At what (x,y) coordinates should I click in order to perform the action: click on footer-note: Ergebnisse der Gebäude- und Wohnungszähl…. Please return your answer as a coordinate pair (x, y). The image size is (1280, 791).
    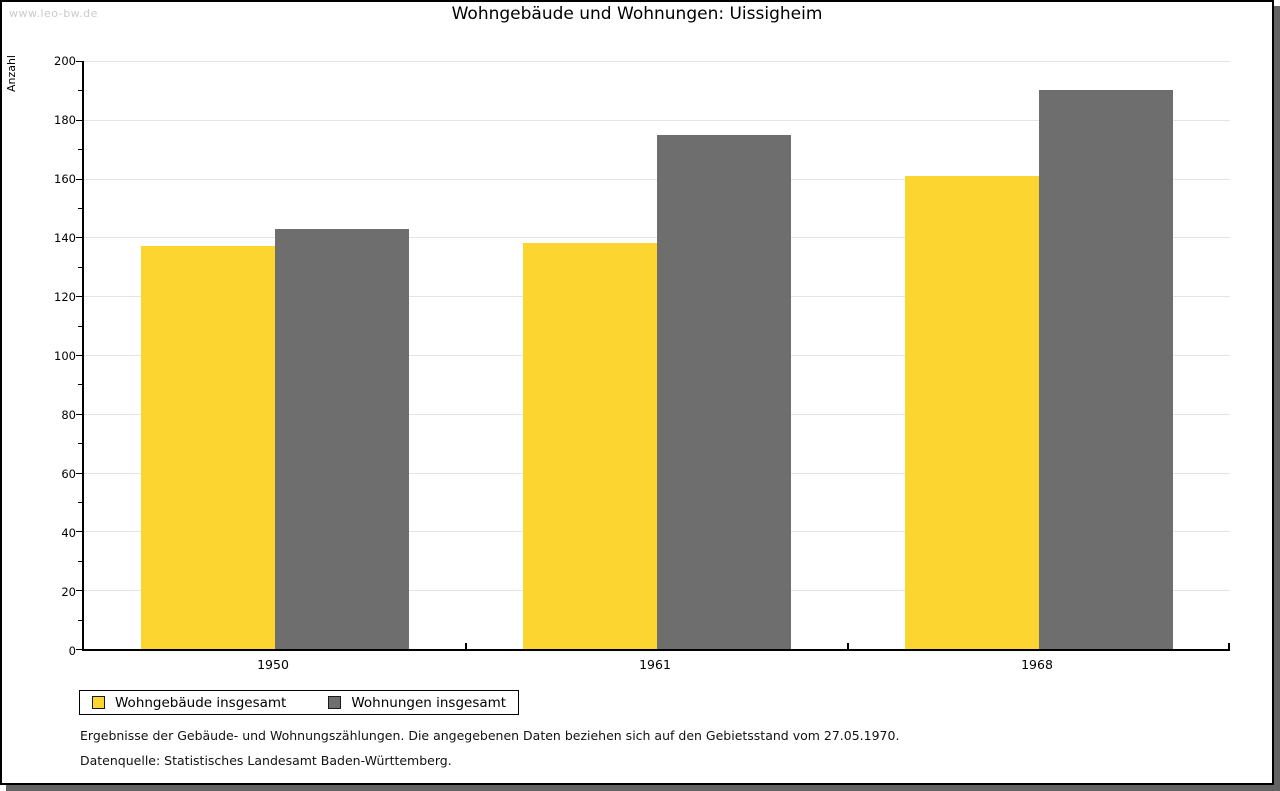
    Looking at the image, I should click on (490, 735).